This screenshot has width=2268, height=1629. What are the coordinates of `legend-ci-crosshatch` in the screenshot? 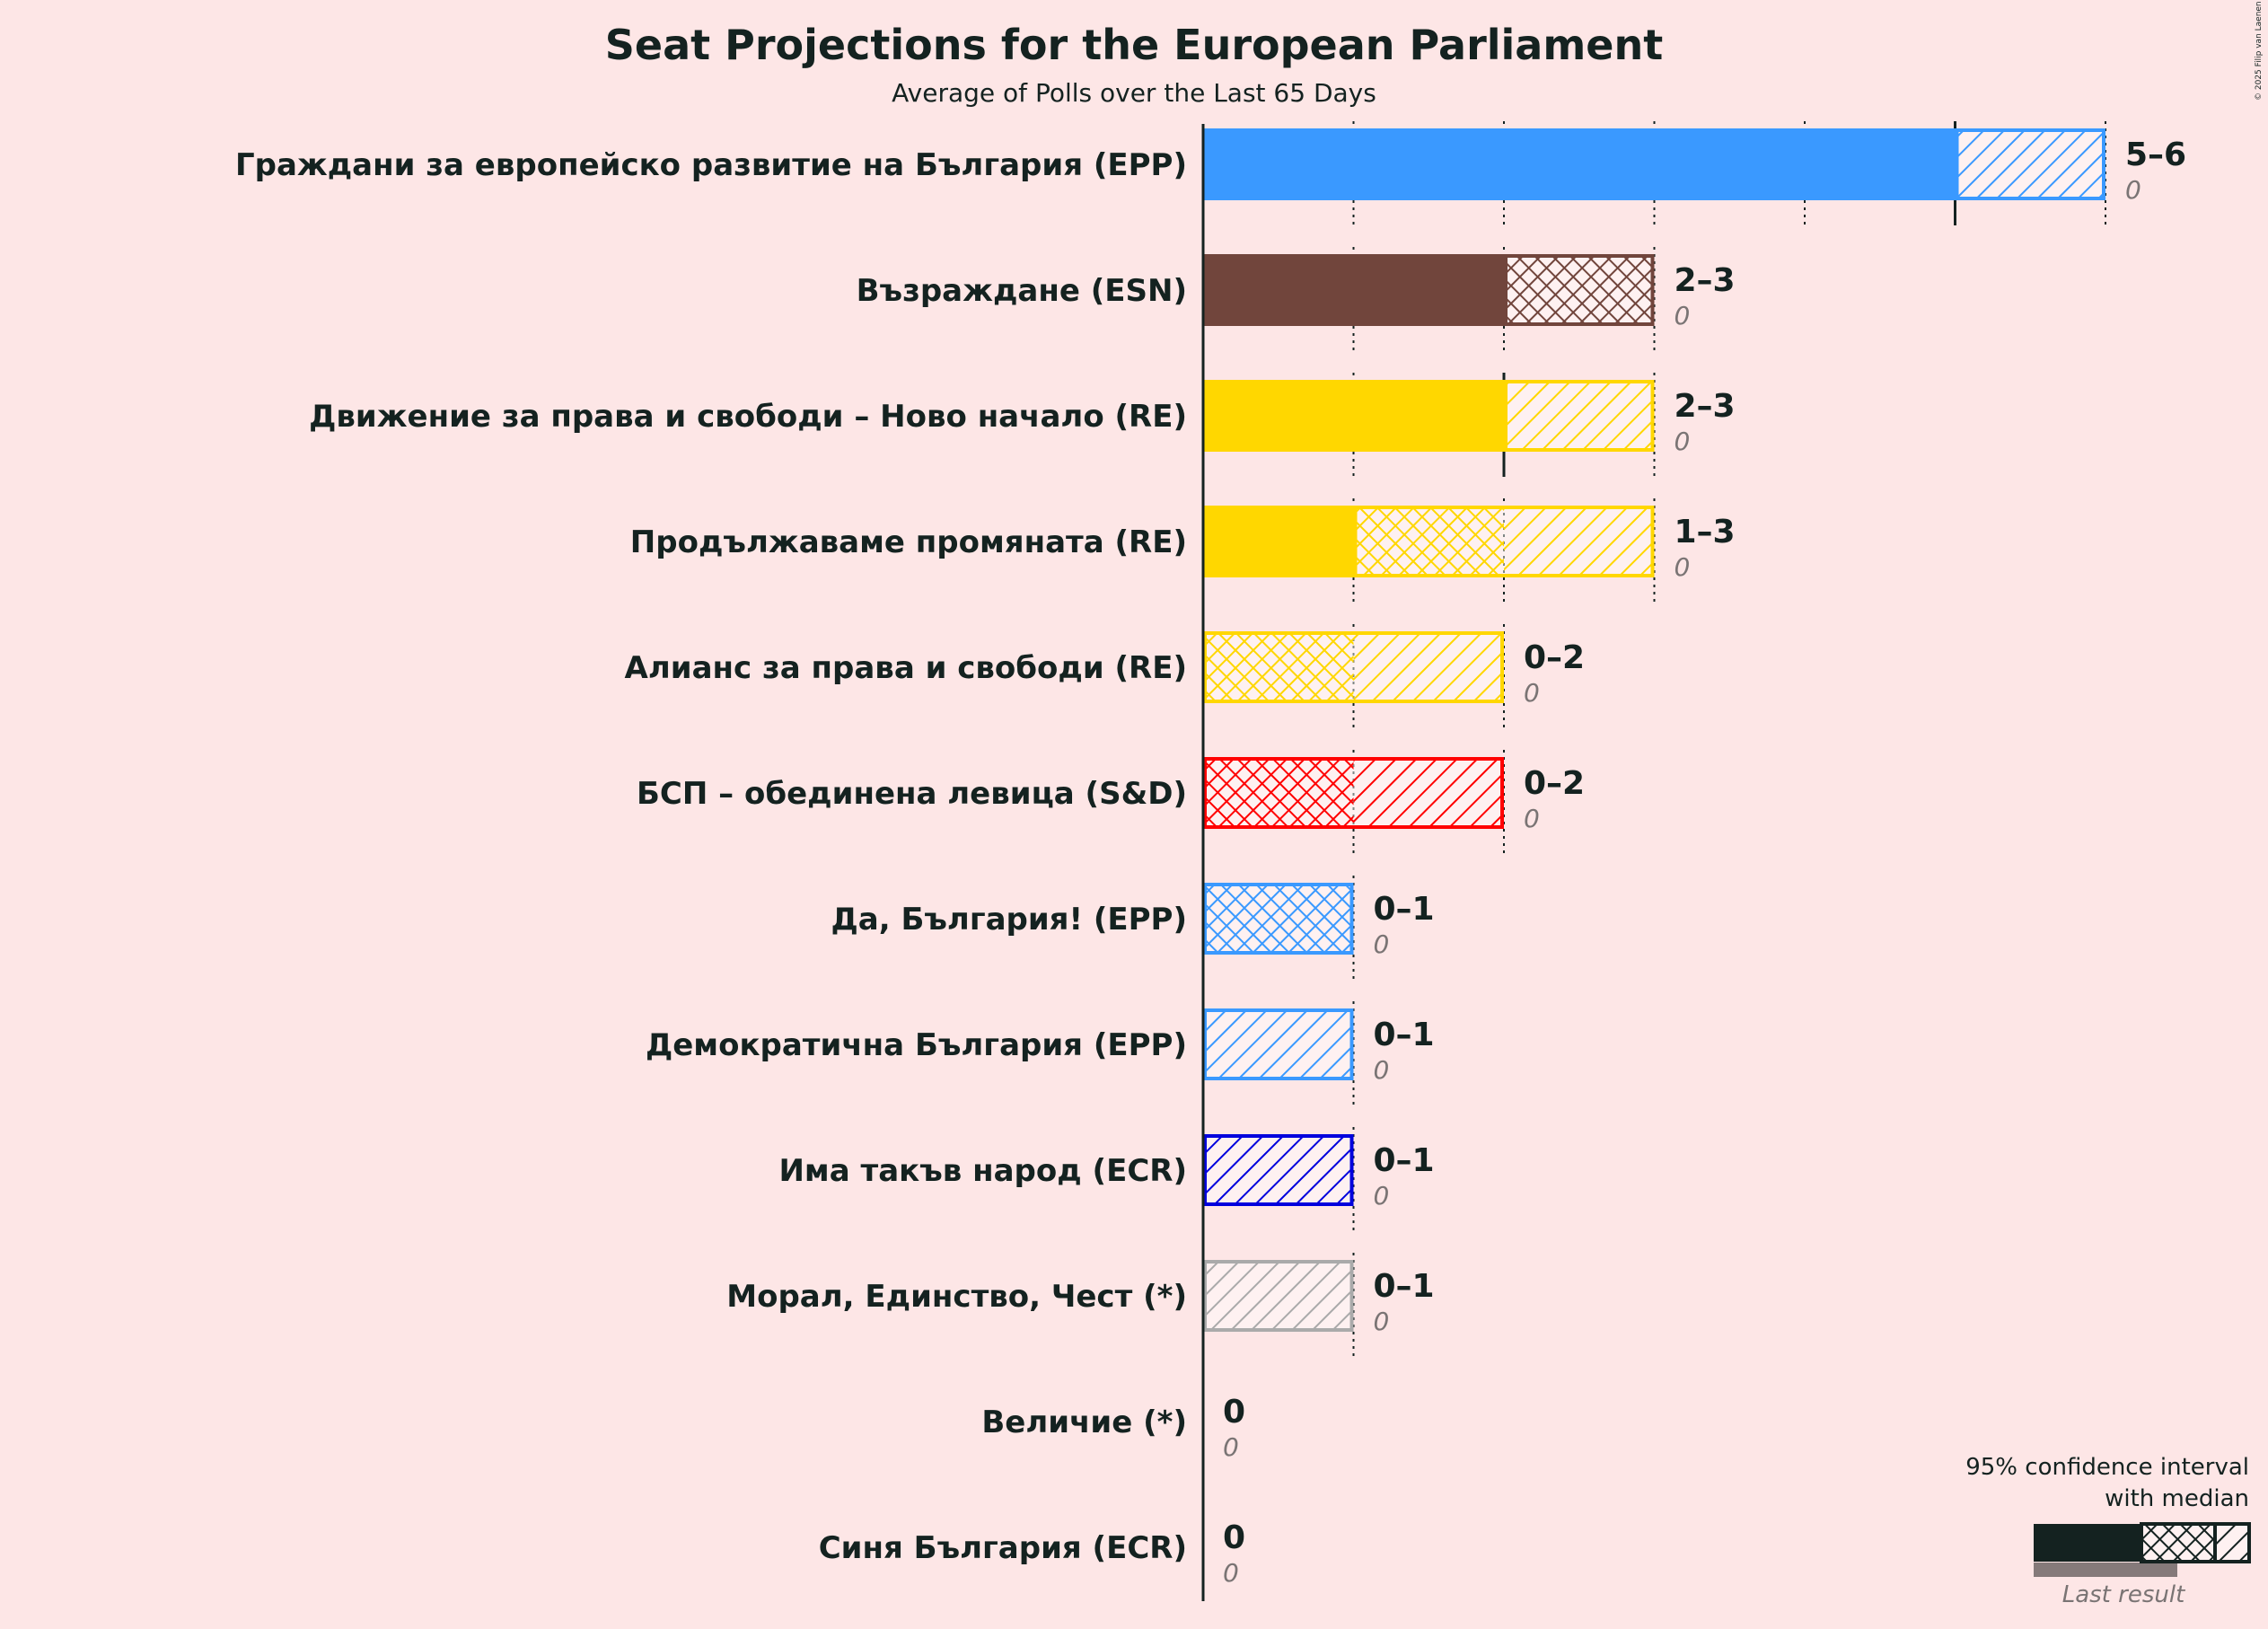 It's located at (2178, 1543).